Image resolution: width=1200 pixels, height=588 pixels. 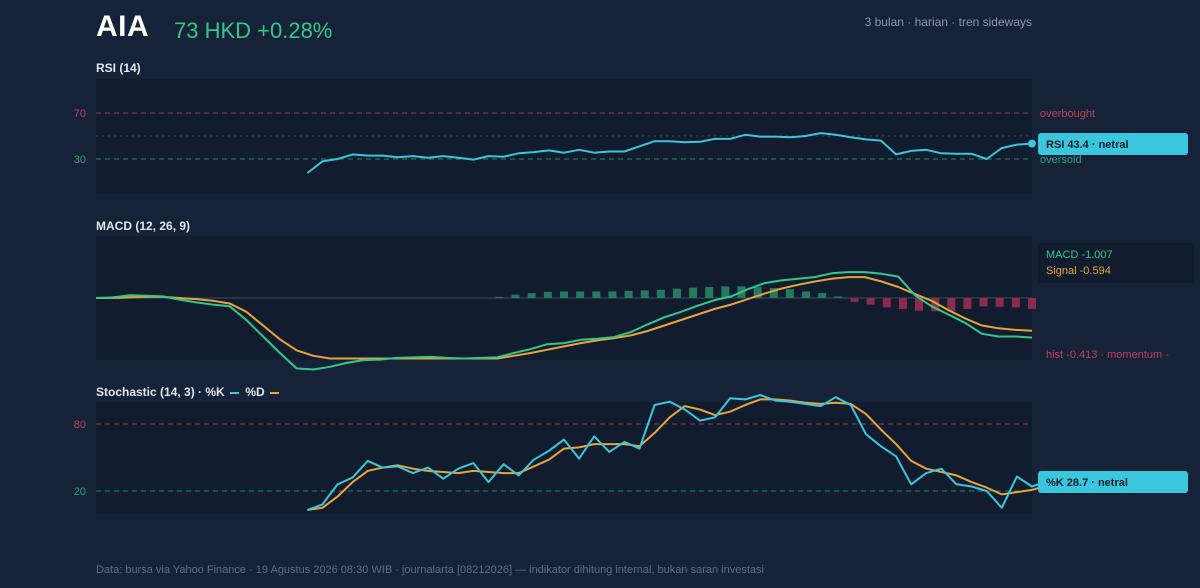 I want to click on price-change: 73 HKD +0.28%, so click(x=253, y=30).